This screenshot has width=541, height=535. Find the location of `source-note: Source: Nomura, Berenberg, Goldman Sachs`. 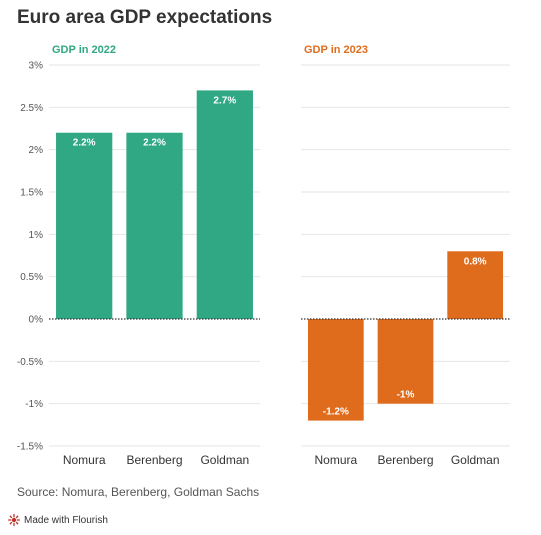

source-note: Source: Nomura, Berenberg, Goldman Sachs is located at coordinates (138, 492).